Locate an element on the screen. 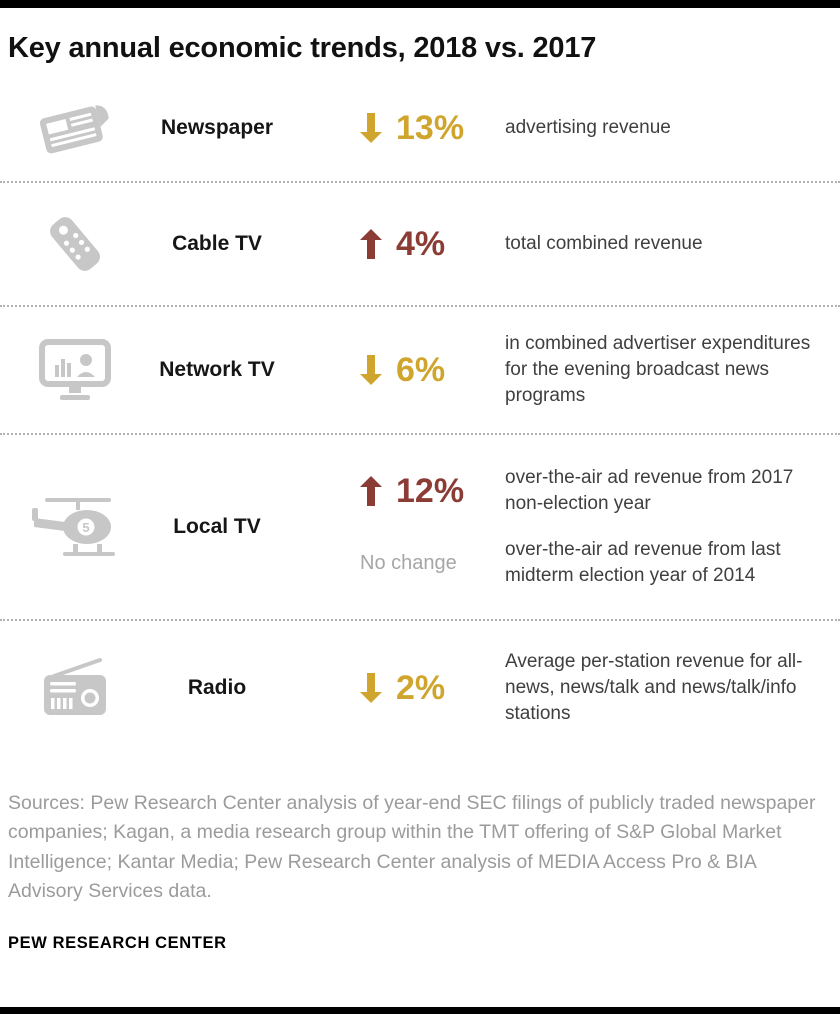 Image resolution: width=840 pixels, height=1014 pixels. radio-icon is located at coordinates (75, 687).